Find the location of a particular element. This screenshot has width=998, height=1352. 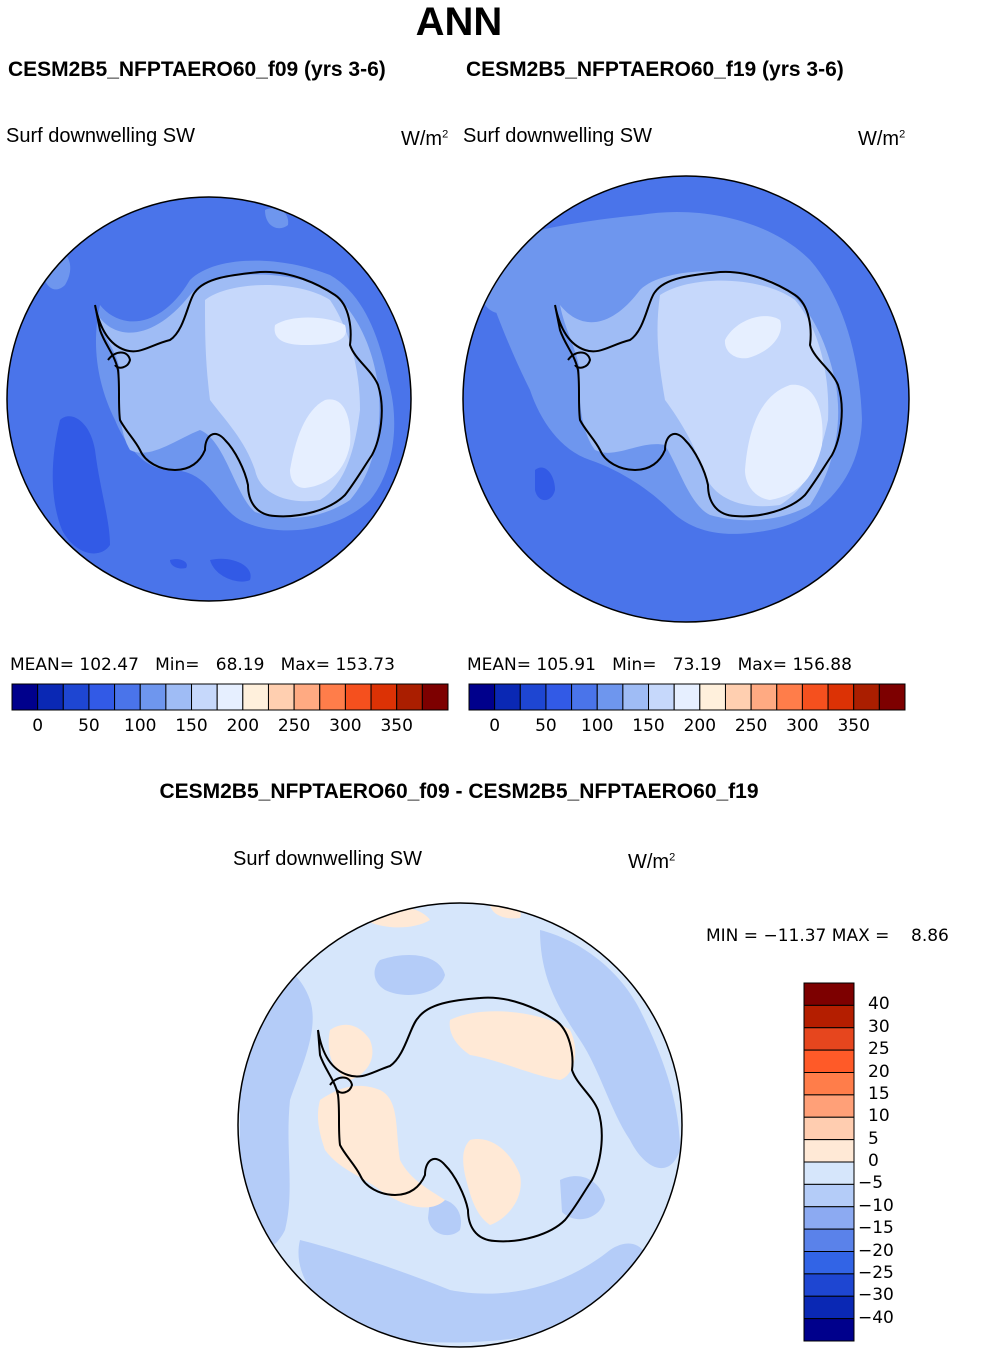

colorbar-tick-label: 100 is located at coordinates (140, 726).